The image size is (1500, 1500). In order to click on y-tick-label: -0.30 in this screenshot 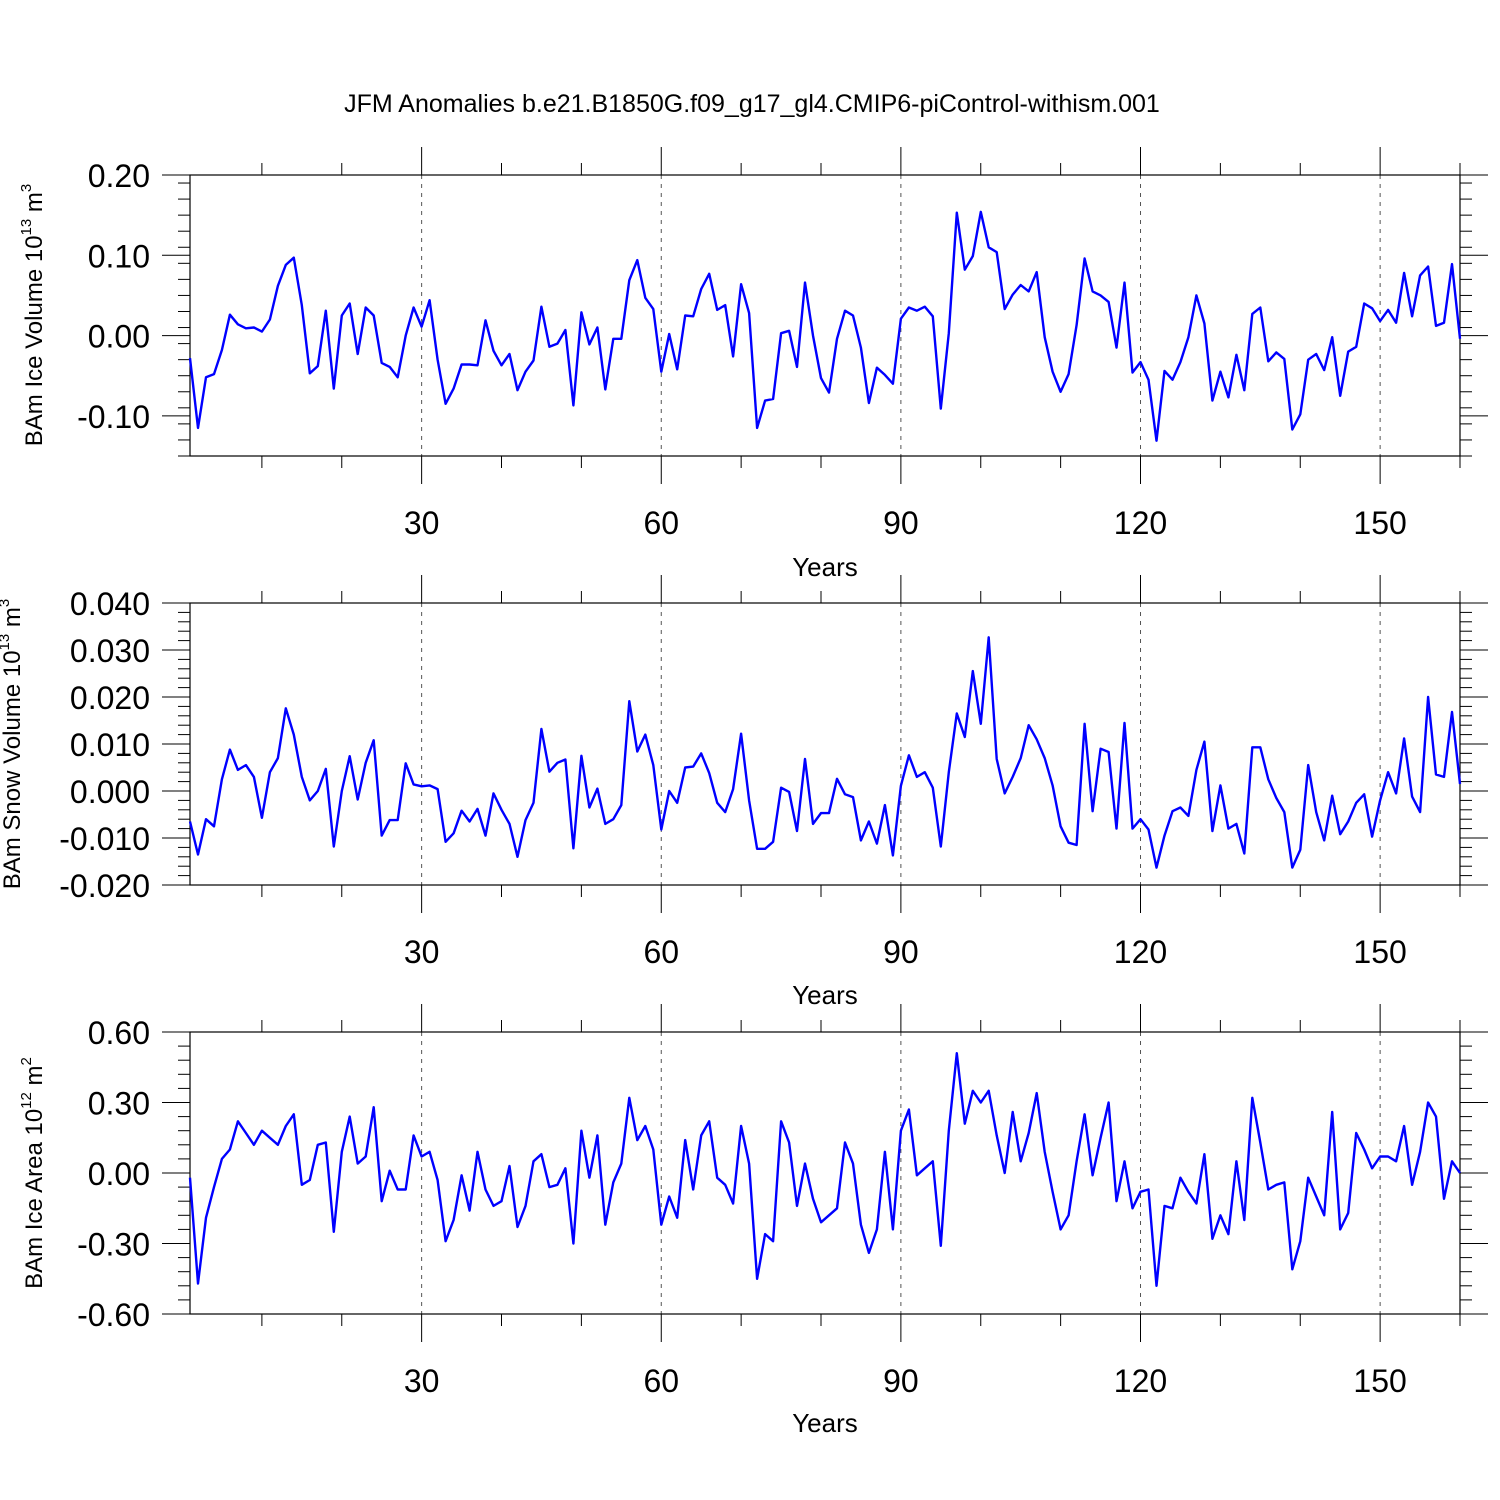, I will do `click(113, 1245)`.